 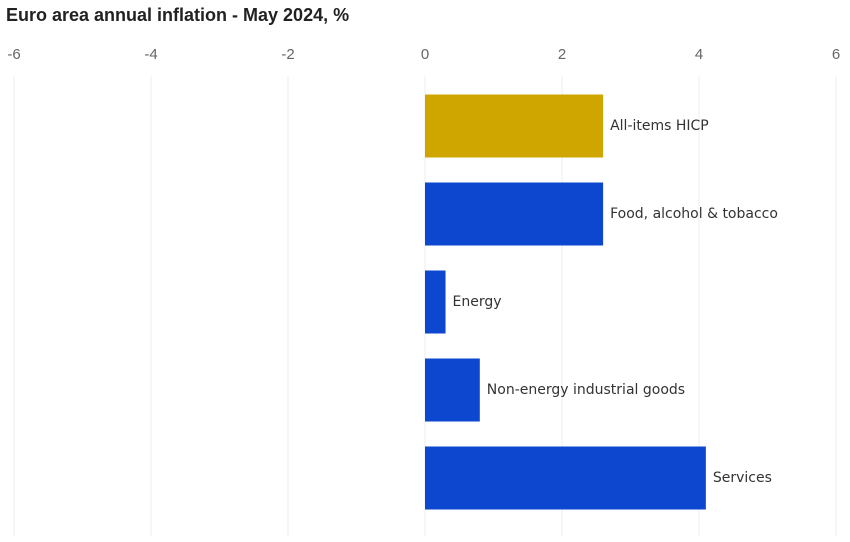 What do you see at coordinates (586, 390) in the screenshot?
I see `category-label: Non-energy industrial goods` at bounding box center [586, 390].